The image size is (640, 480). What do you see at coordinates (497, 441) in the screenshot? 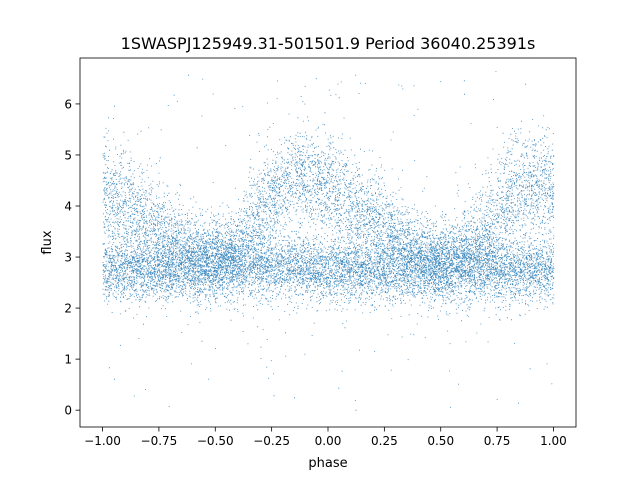
I see `x-tick-label: 0.75` at bounding box center [497, 441].